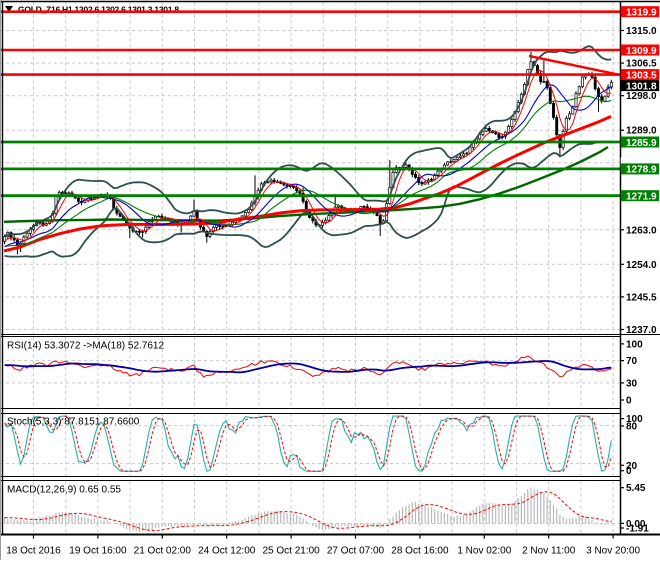  What do you see at coordinates (641, 330) in the screenshot?
I see `svg-text: 1237.0` at bounding box center [641, 330].